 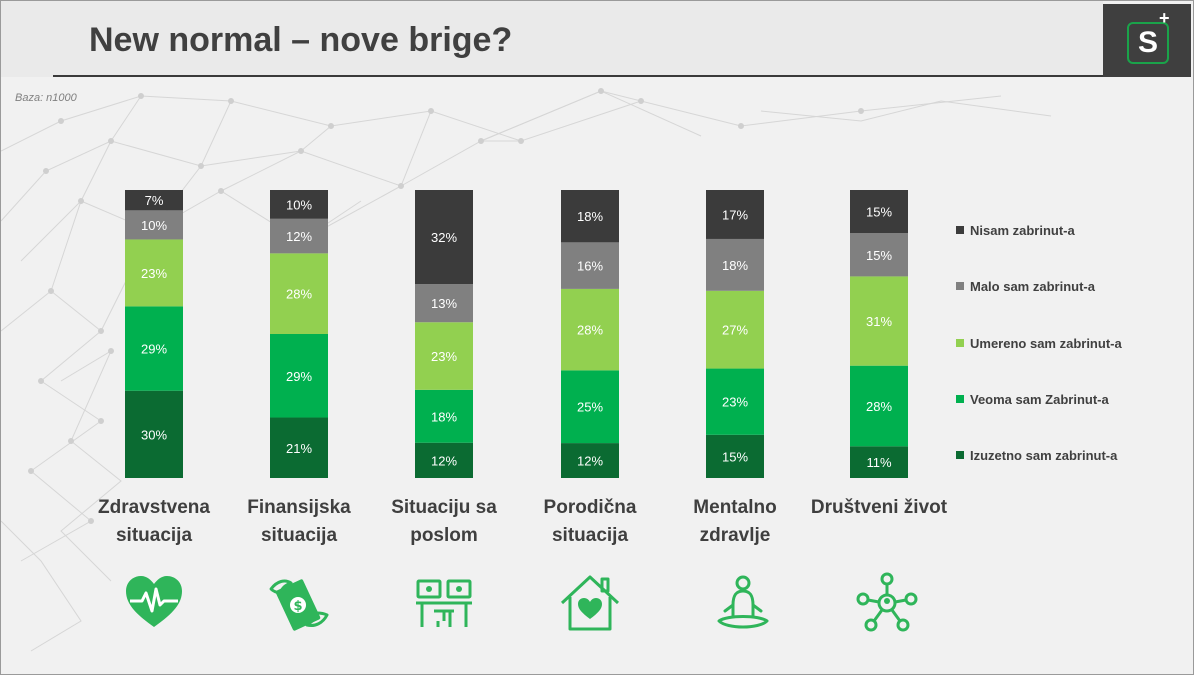 What do you see at coordinates (1039, 399) in the screenshot?
I see `legend-label: Veoma sam Zabrinut-a` at bounding box center [1039, 399].